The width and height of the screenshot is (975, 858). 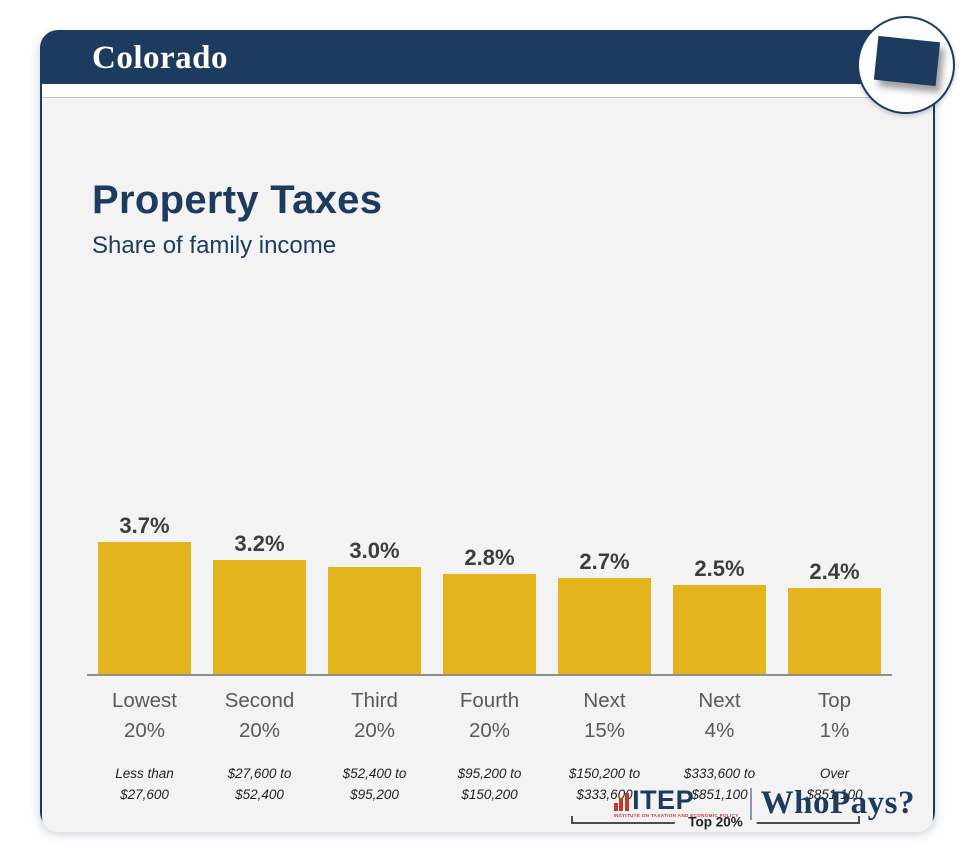 What do you see at coordinates (719, 715) in the screenshot?
I see `category-label: Next 4%` at bounding box center [719, 715].